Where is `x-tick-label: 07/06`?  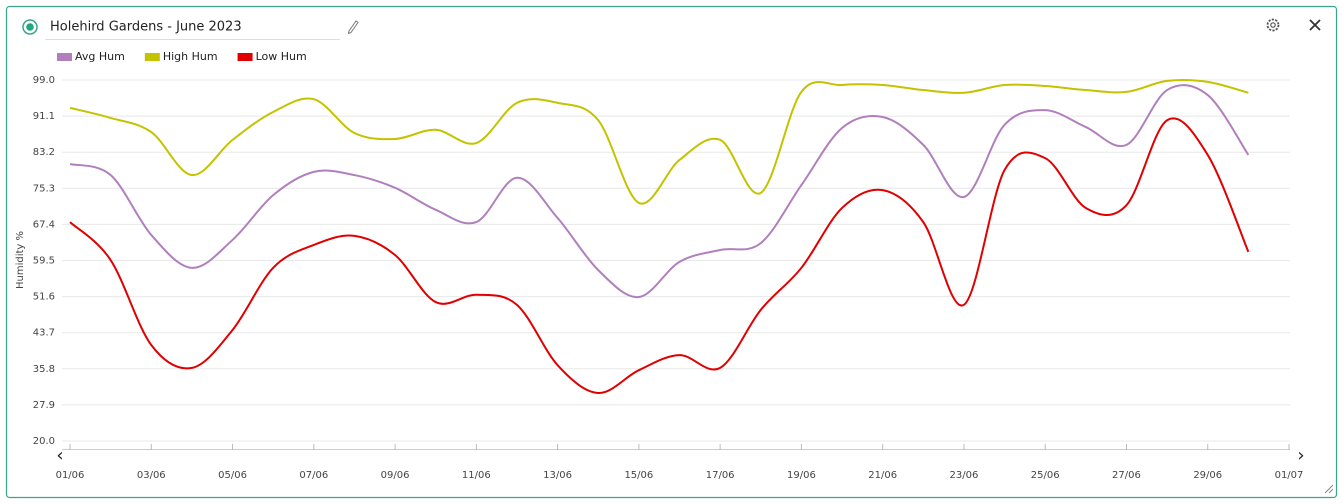
x-tick-label: 07/06 is located at coordinates (313, 475).